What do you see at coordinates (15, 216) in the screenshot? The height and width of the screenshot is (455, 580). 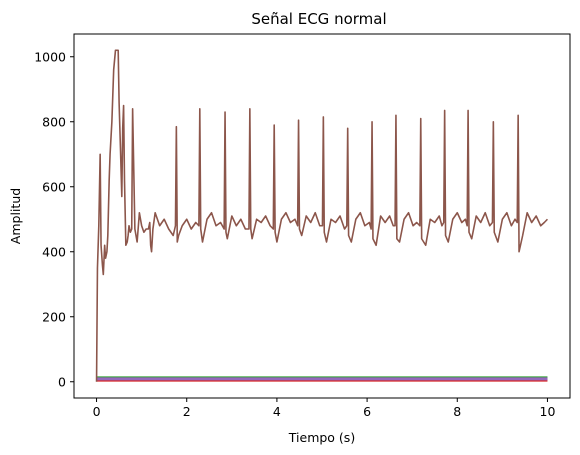 I see `y-axis-label: Amplitud` at bounding box center [15, 216].